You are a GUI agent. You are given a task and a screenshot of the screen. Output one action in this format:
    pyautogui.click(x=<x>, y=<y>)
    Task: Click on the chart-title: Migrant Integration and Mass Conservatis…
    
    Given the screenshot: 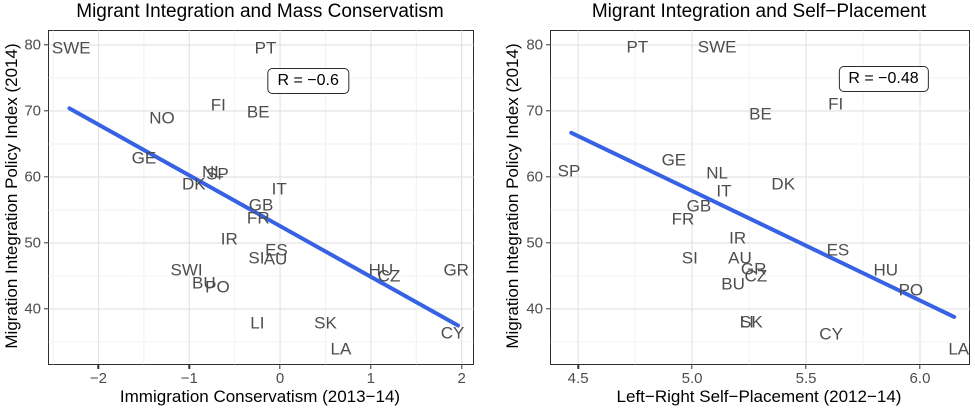 What is the action you would take?
    pyautogui.click(x=260, y=11)
    